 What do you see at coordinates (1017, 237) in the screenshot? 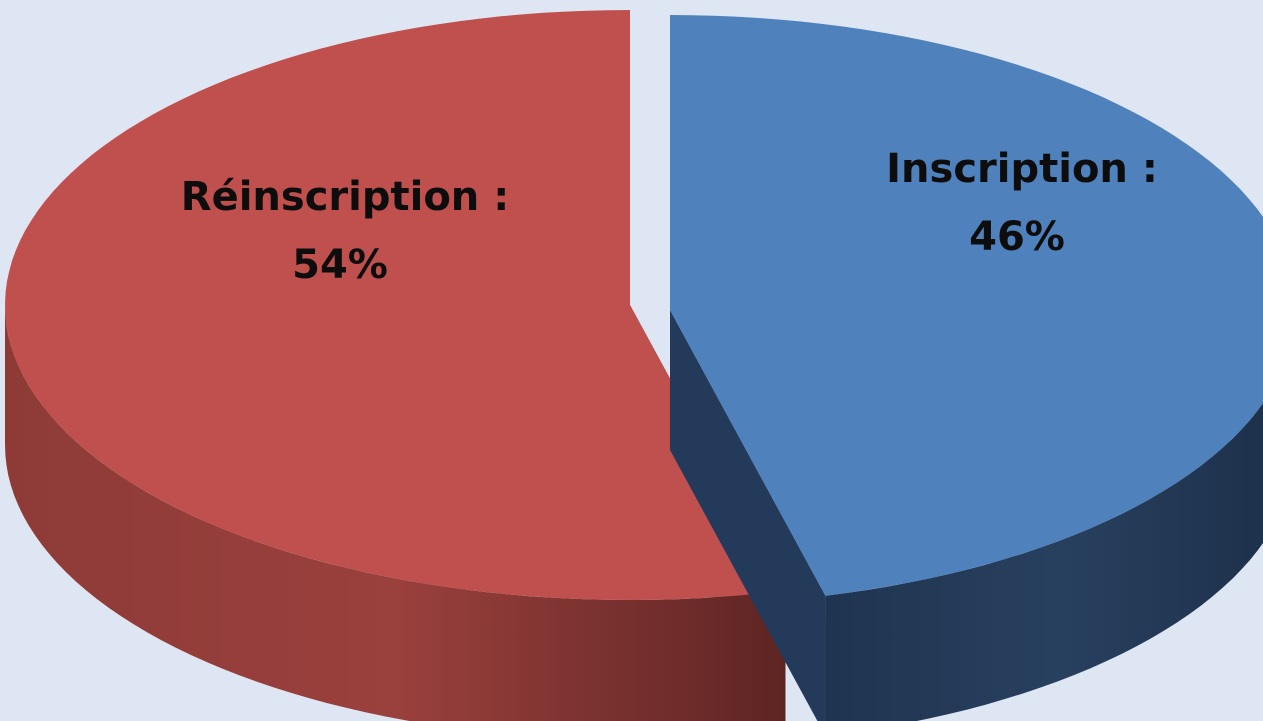
I see `data-label-inscription-value: 46%` at bounding box center [1017, 237].